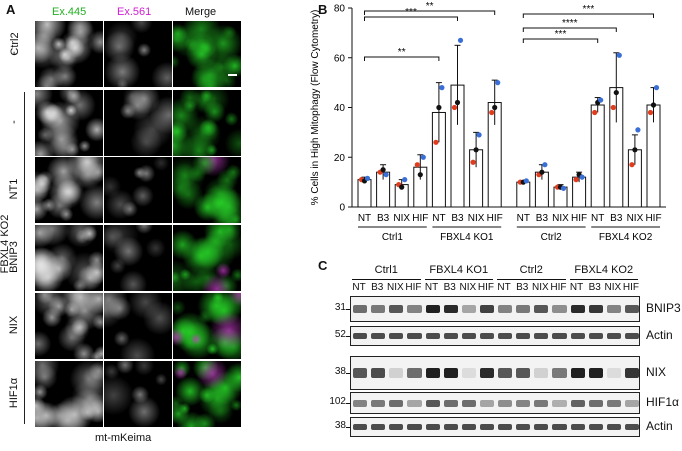  I want to click on blot-marker-label: 38, so click(340, 425).